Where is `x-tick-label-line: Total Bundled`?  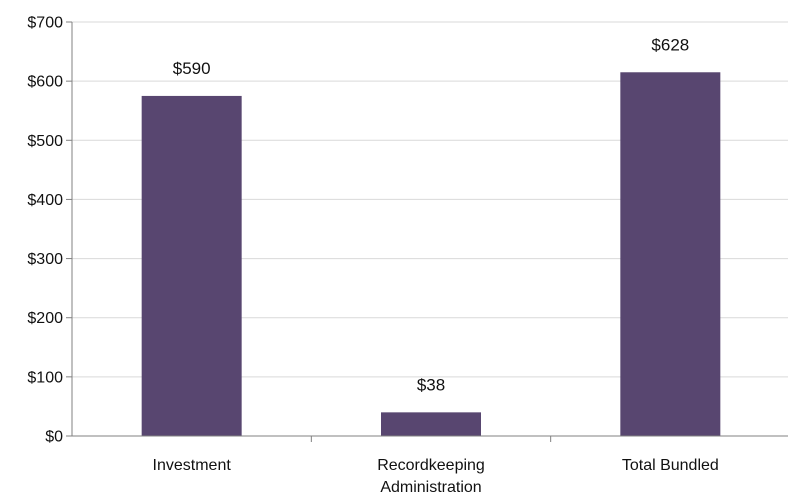
x-tick-label-line: Total Bundled is located at coordinates (670, 465).